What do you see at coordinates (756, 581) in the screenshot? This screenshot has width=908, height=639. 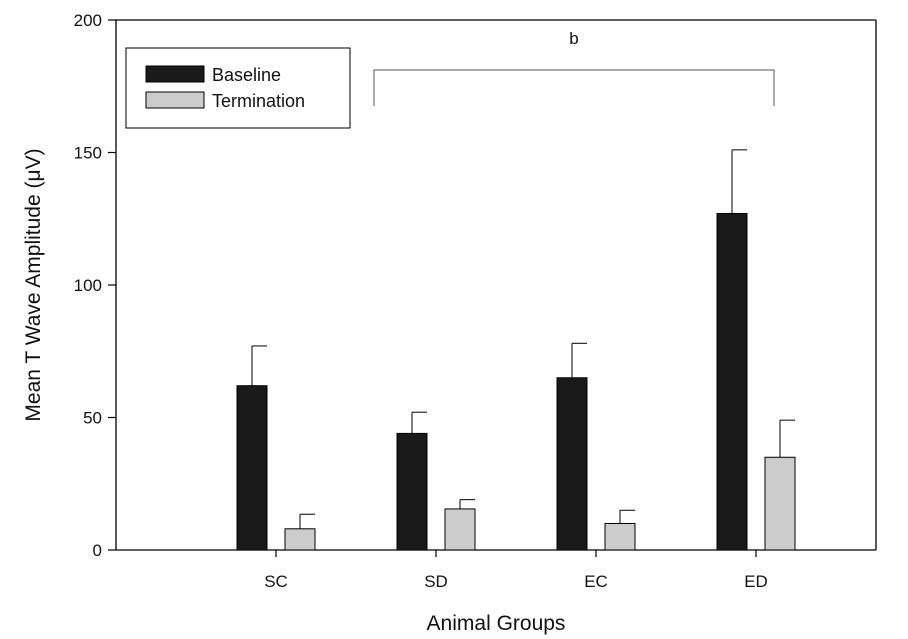 I see `x-tick-label-ed: ED` at bounding box center [756, 581].